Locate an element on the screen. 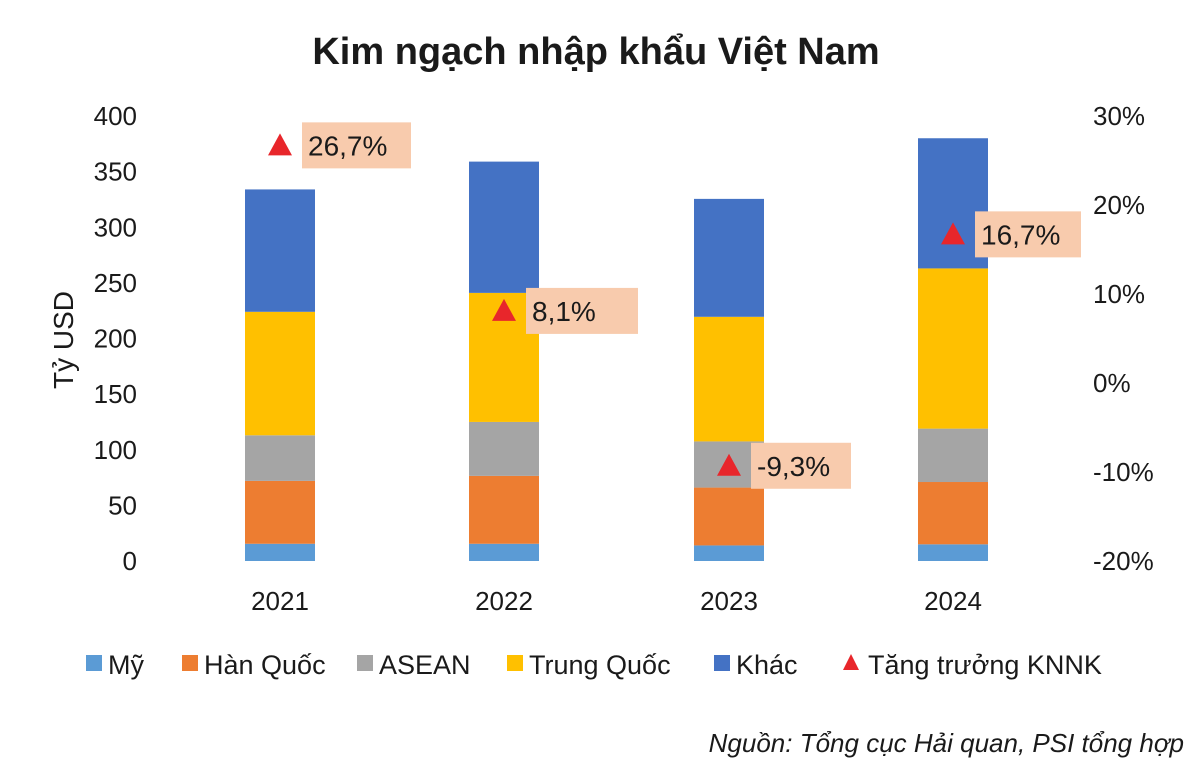 This screenshot has height=770, width=1200. legend-label: Trung Quốc is located at coordinates (600, 665).